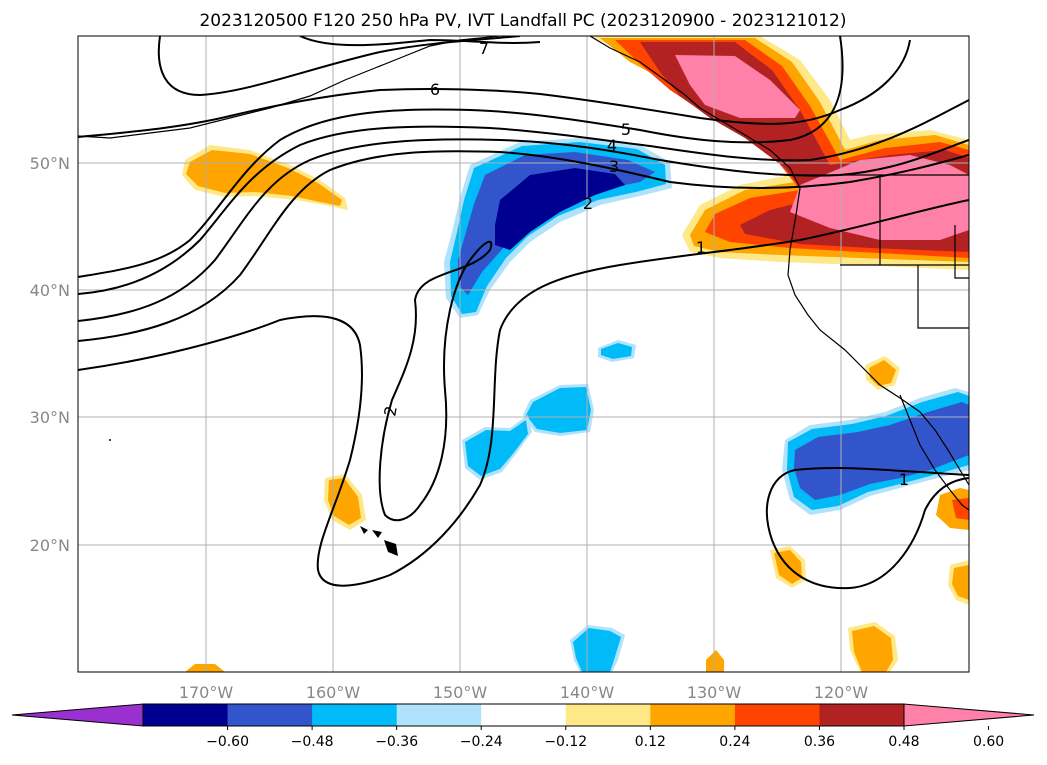 The image size is (1047, 765). Describe the element at coordinates (435, 89) in the screenshot. I see `contour-label: 6` at that location.